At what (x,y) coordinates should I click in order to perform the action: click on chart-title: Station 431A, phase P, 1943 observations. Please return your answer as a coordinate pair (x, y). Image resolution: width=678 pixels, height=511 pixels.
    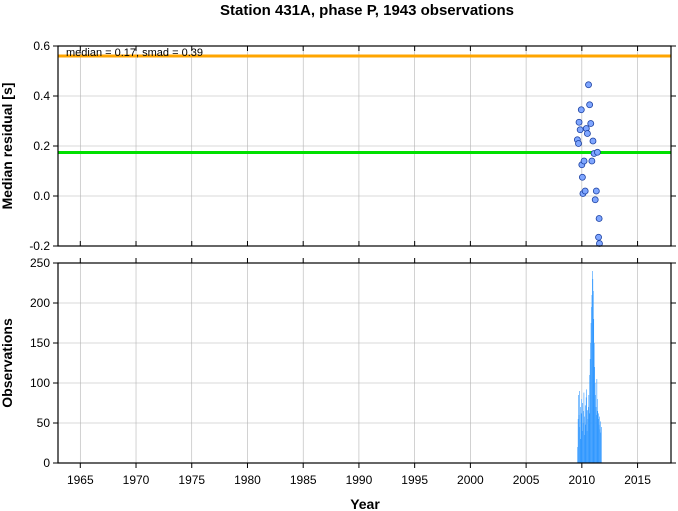
    Looking at the image, I should click on (367, 10).